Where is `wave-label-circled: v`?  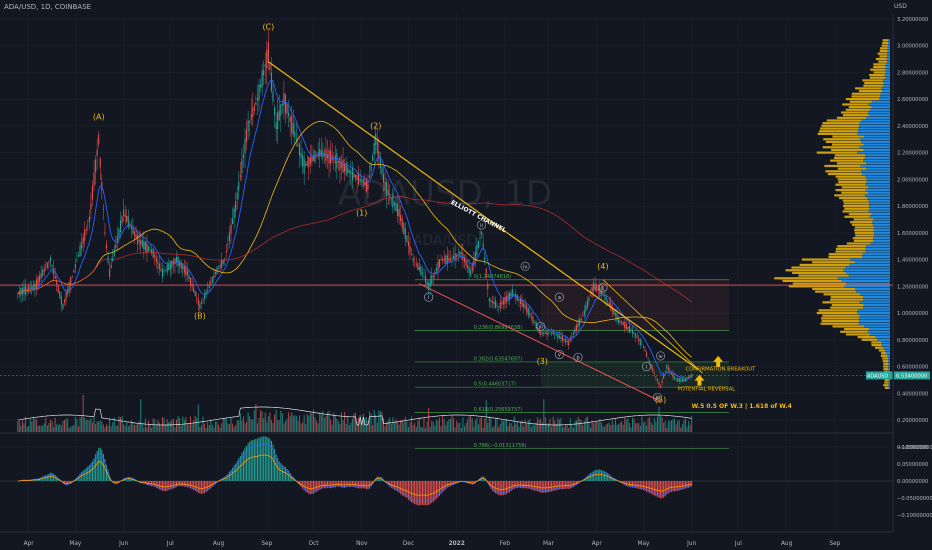 wave-label-circled: v is located at coordinates (559, 356).